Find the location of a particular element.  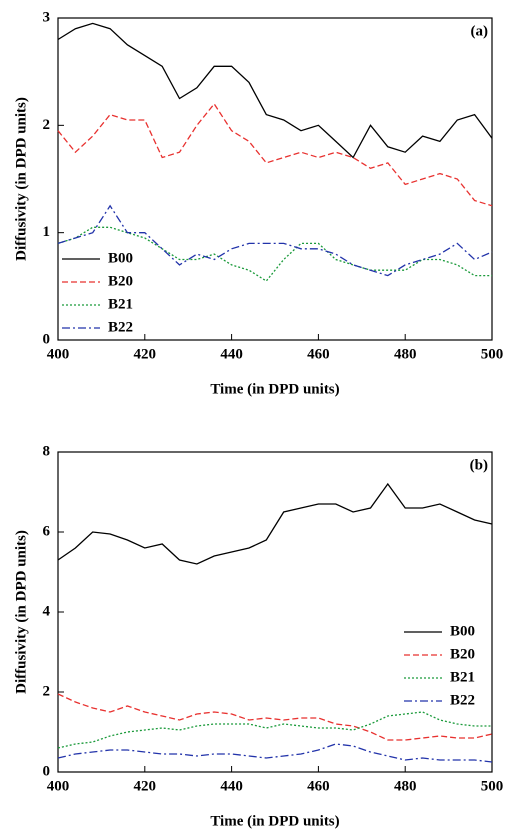

annotation: (a) is located at coordinates (480, 31).